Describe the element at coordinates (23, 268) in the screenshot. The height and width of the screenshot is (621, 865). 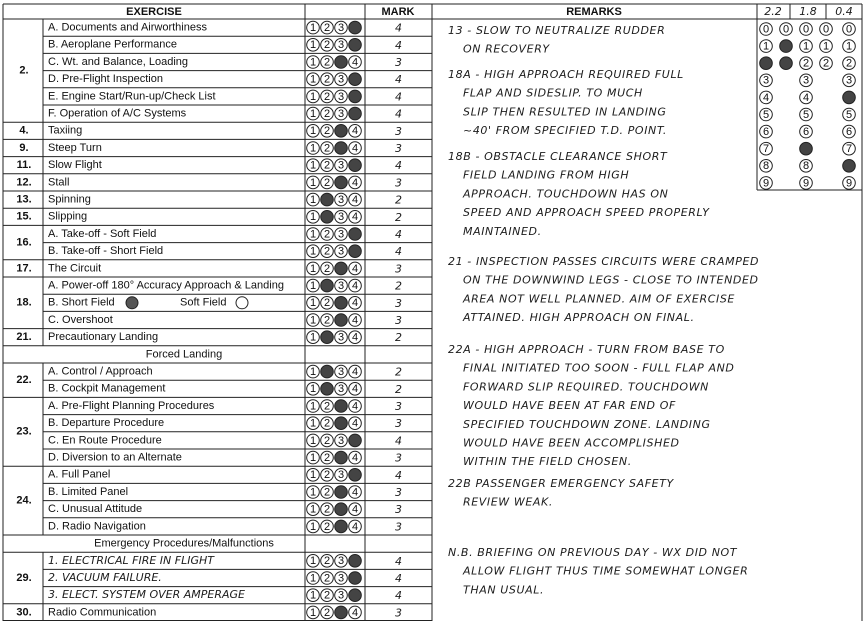
I see `exercise-number: 17.` at that location.